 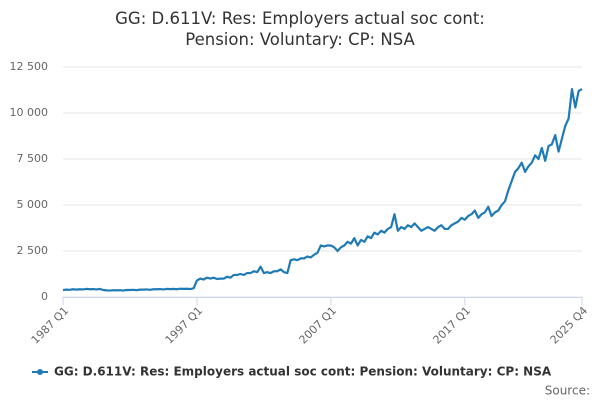 I want to click on x-tick-label: 1997 Q1, so click(x=184, y=325).